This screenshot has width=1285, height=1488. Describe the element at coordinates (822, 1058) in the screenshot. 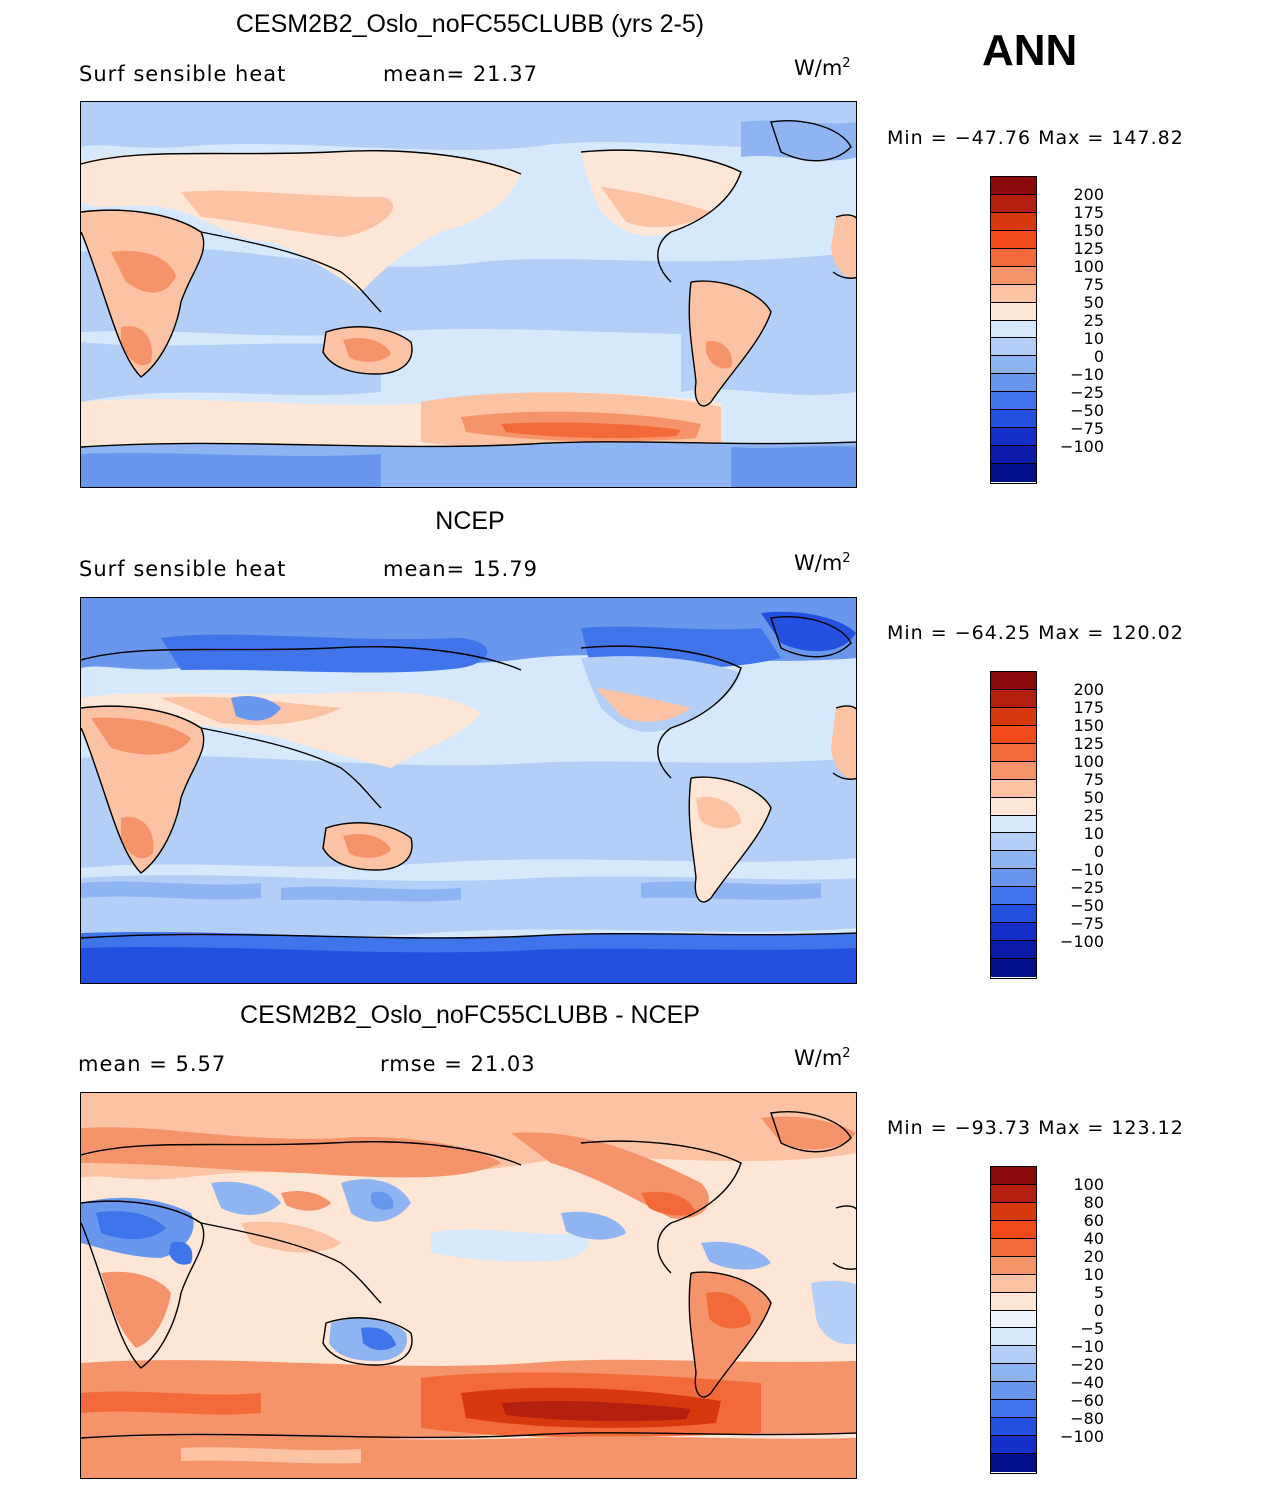

I see `panel-3-units: W/m2` at that location.